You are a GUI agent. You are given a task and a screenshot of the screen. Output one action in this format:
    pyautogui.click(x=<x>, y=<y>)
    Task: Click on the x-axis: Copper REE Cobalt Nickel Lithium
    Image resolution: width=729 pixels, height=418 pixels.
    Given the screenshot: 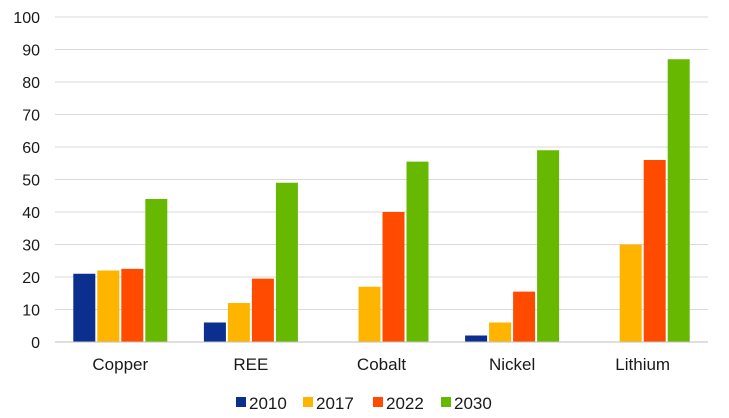 What is the action you would take?
    pyautogui.click(x=381, y=364)
    